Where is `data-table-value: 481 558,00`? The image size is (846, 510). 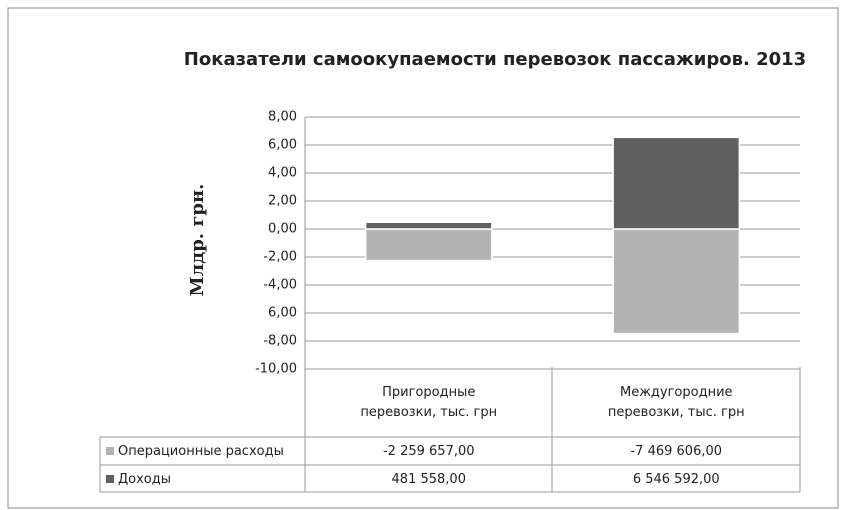
data-table-value: 481 558,00 is located at coordinates (428, 479).